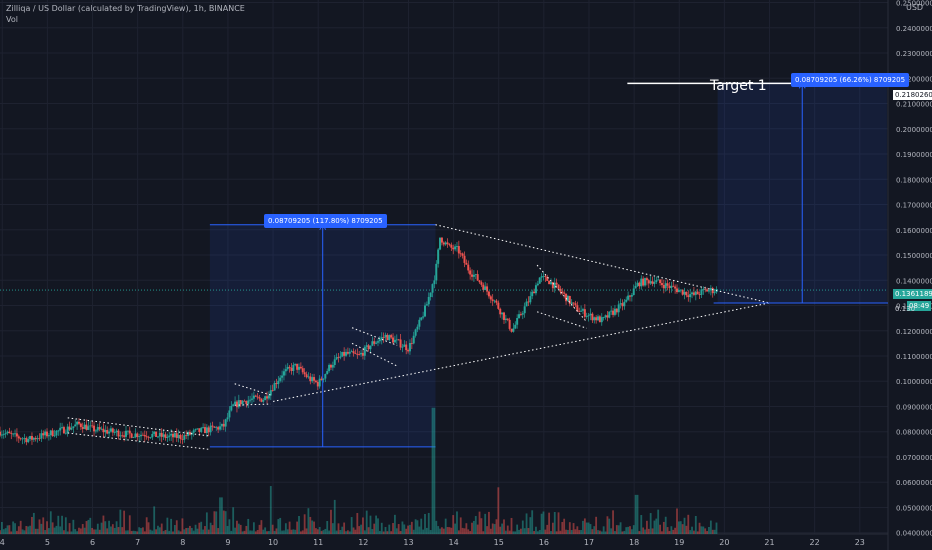 Image resolution: width=932 pixels, height=550 pixels. What do you see at coordinates (679, 542) in the screenshot?
I see `x-tick-label: 19` at bounding box center [679, 542].